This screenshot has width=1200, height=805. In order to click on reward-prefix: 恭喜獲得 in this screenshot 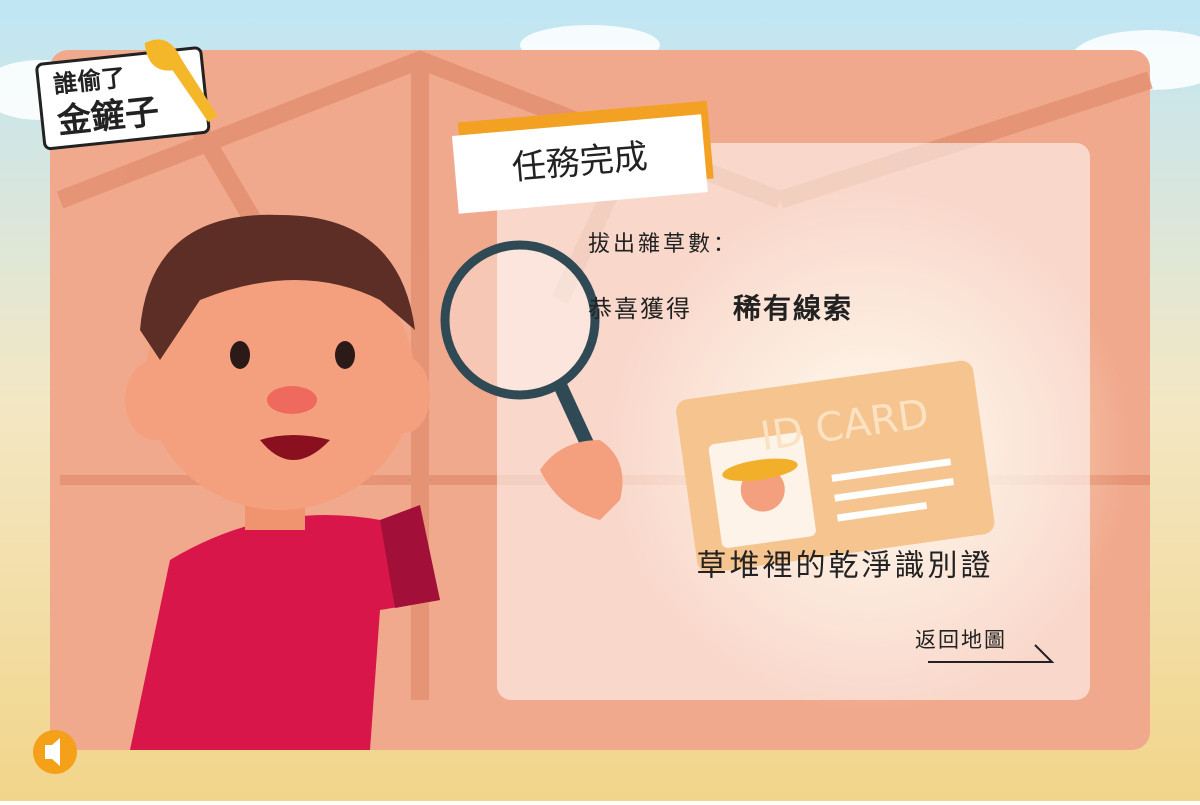, I will do `click(640, 309)`.